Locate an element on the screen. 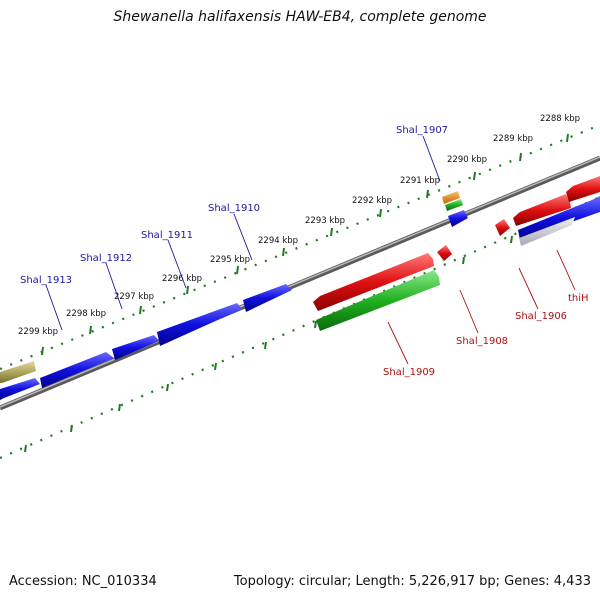  gene-red-1906 is located at coordinates (502, 227).